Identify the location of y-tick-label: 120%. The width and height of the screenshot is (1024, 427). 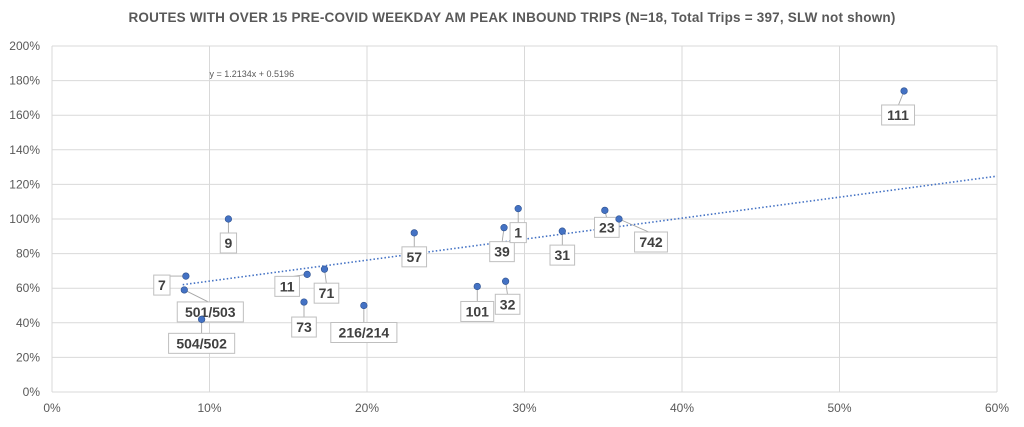
(24, 184).